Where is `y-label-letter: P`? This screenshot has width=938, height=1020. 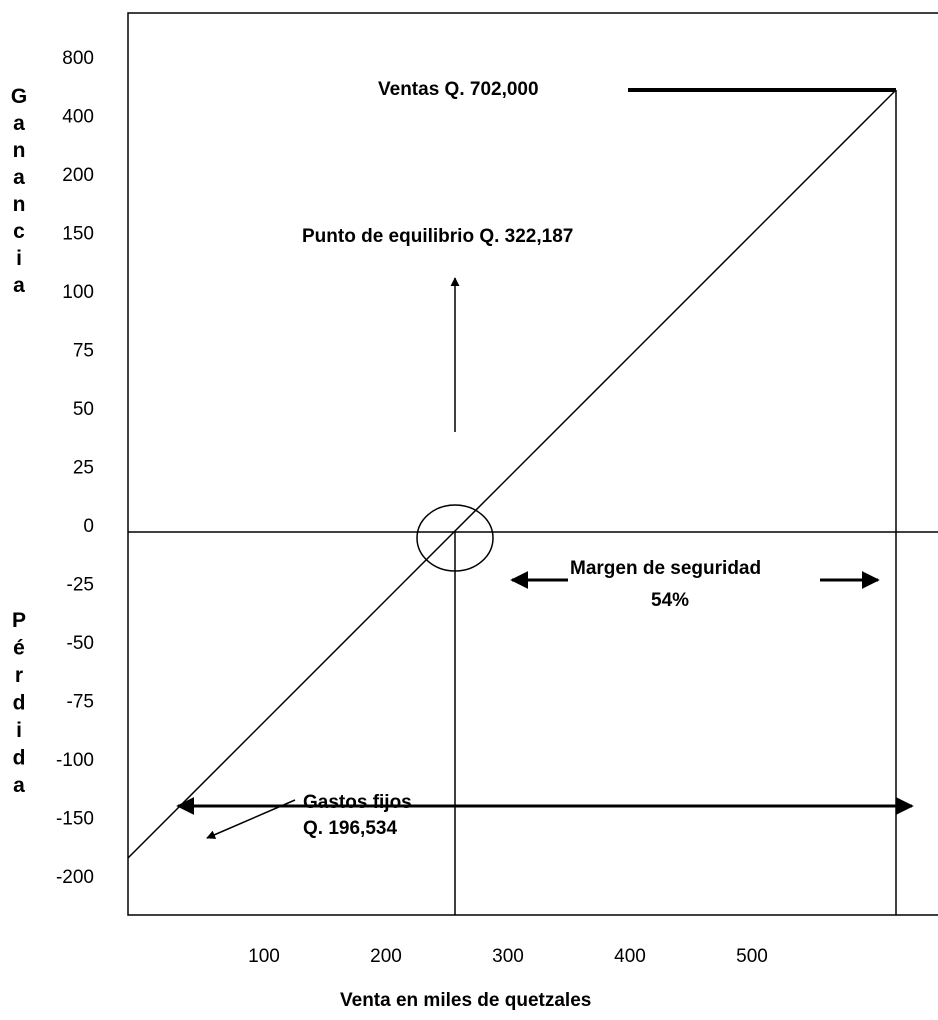 y-label-letter: P is located at coordinates (19, 620).